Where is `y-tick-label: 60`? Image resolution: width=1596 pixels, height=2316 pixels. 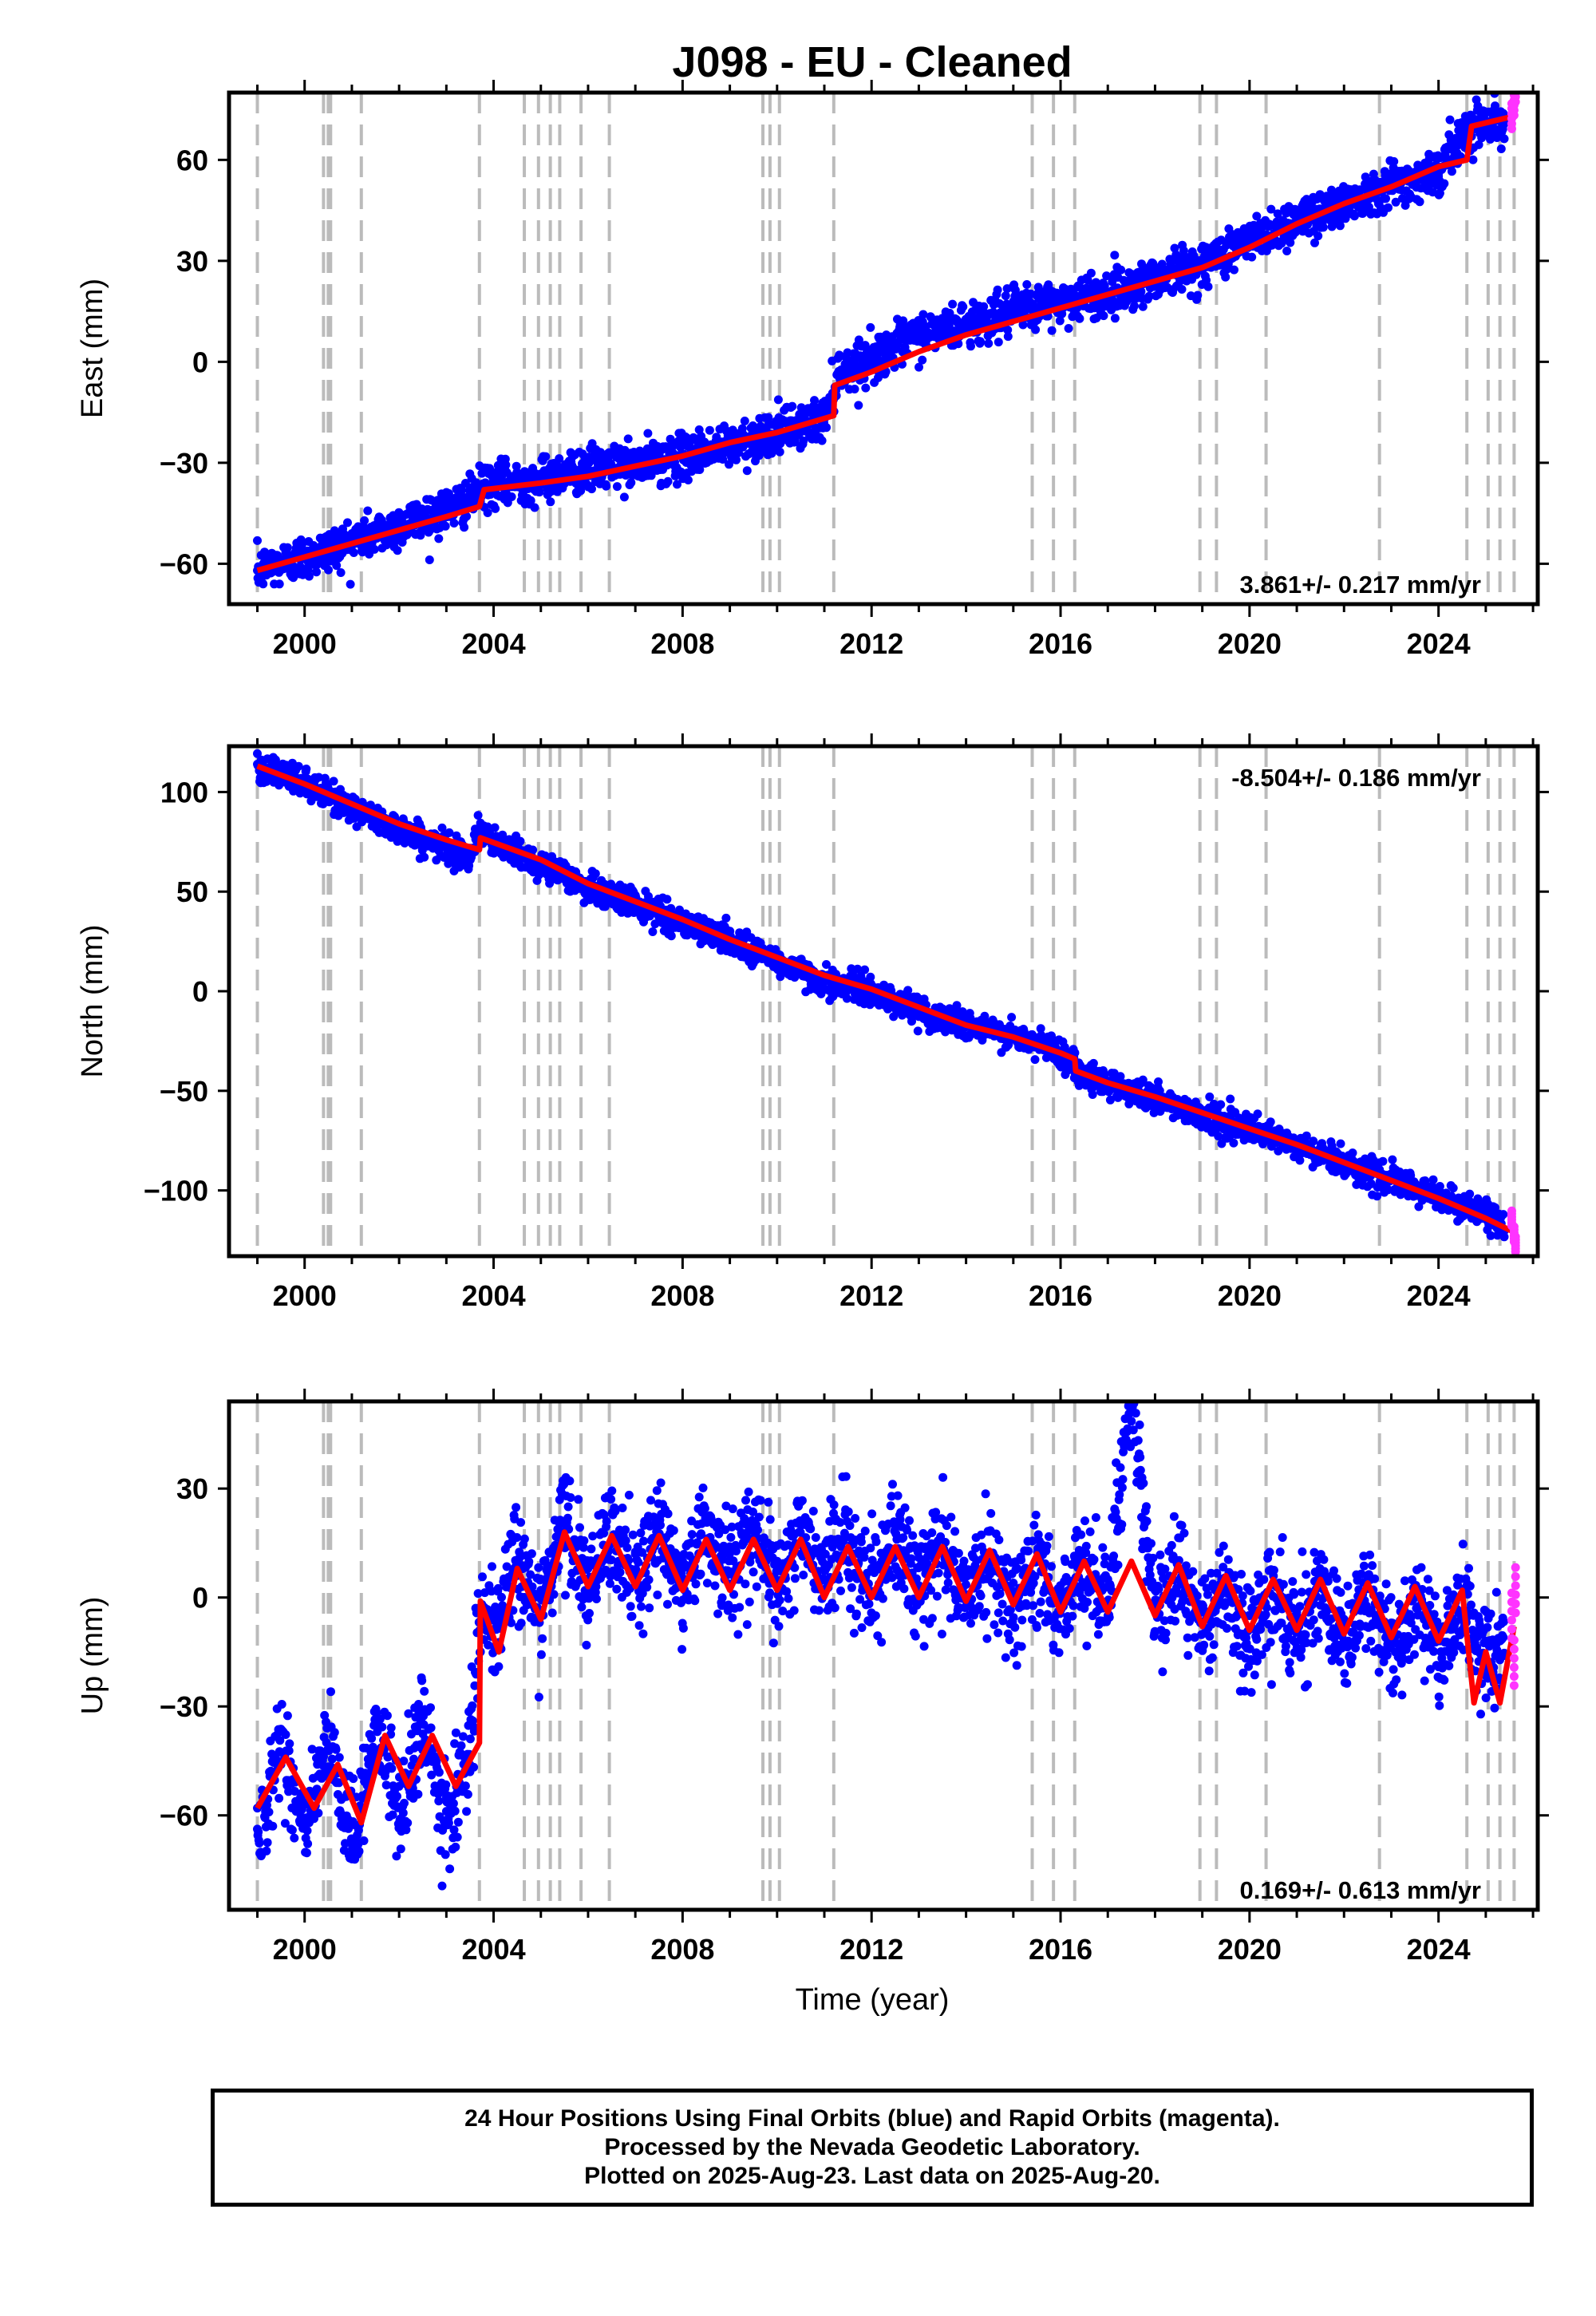 y-tick-label: 60 is located at coordinates (192, 160).